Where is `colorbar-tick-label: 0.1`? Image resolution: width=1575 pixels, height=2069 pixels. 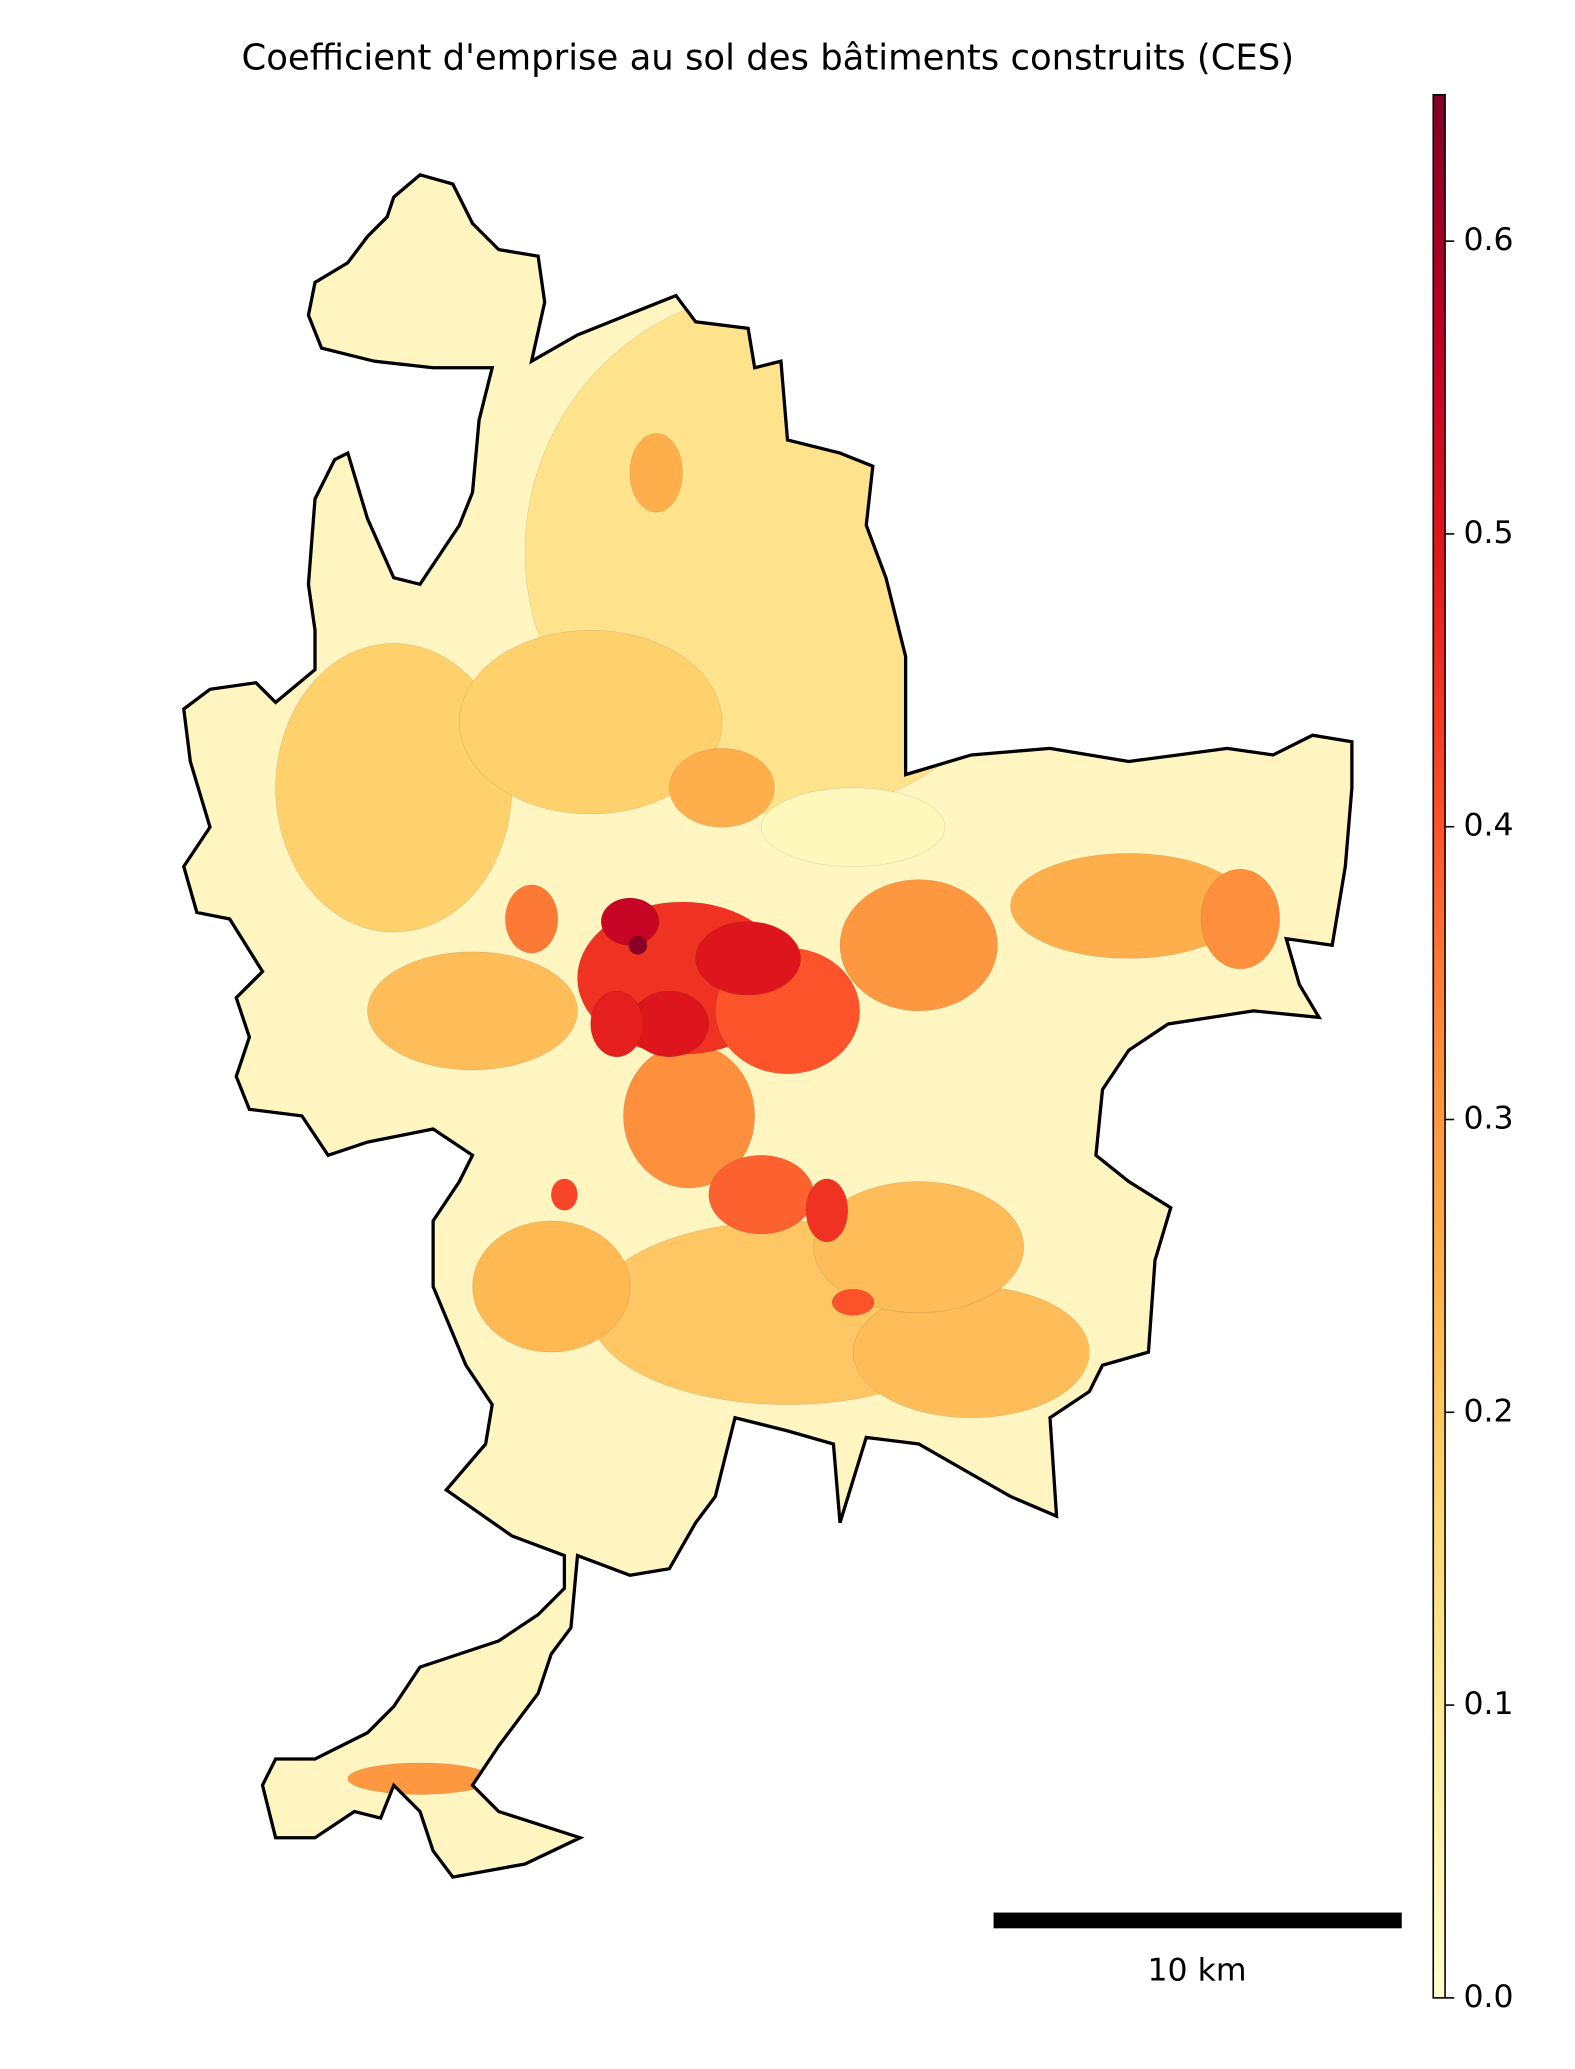
colorbar-tick-label: 0.1 is located at coordinates (1488, 1704).